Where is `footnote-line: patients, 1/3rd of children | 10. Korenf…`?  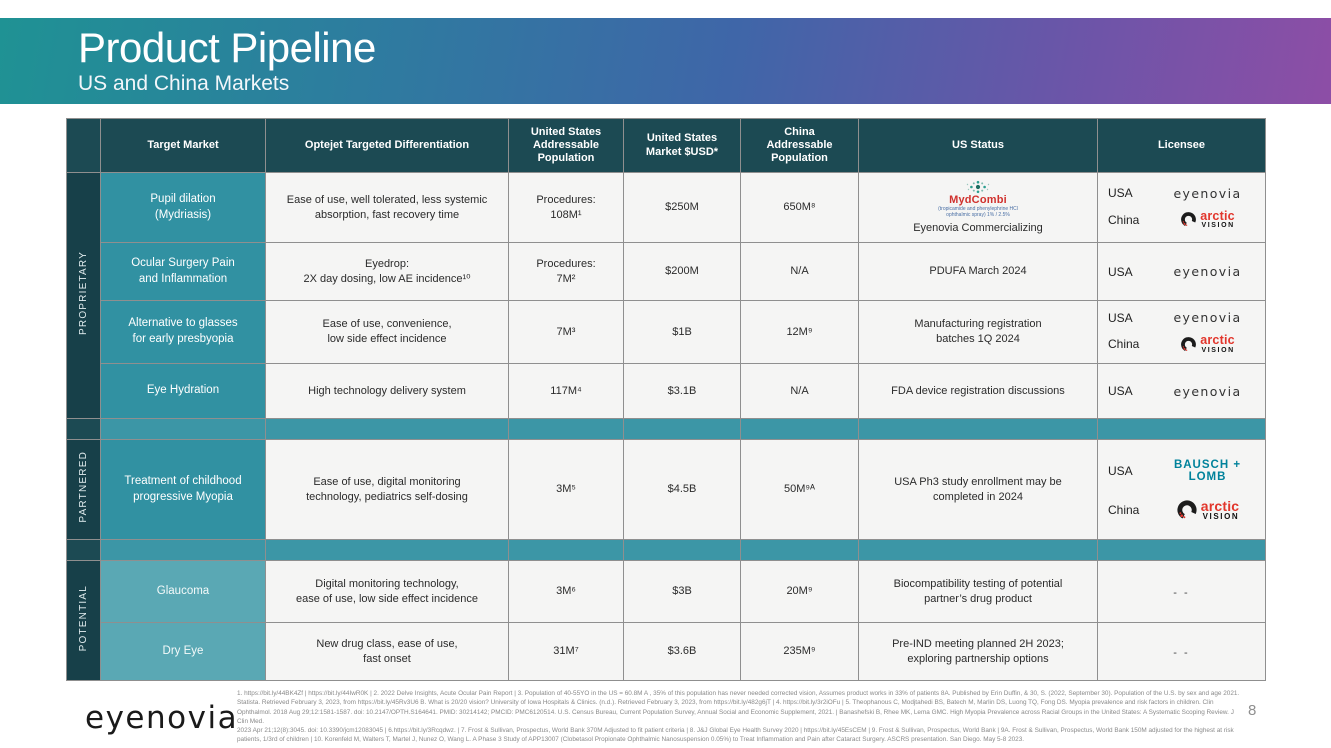 footnote-line: patients, 1/3rd of children | 10. Korenf… is located at coordinates (631, 740).